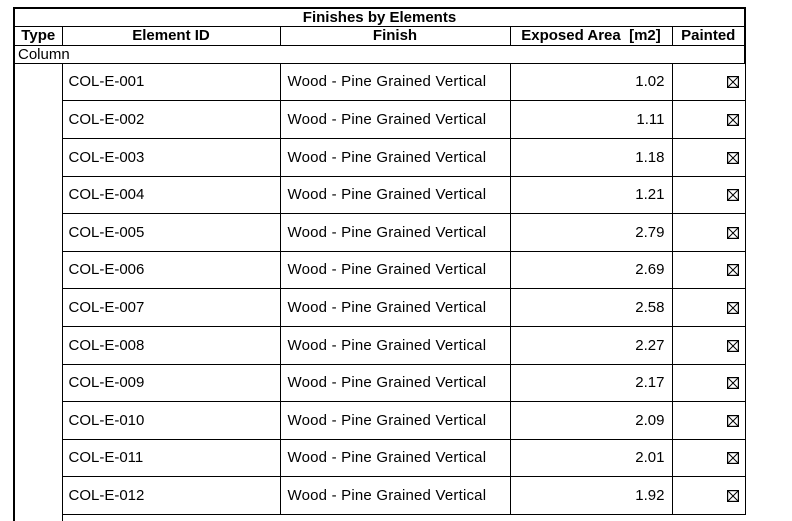  I want to click on exposed-area-cell: 1.11, so click(591, 119).